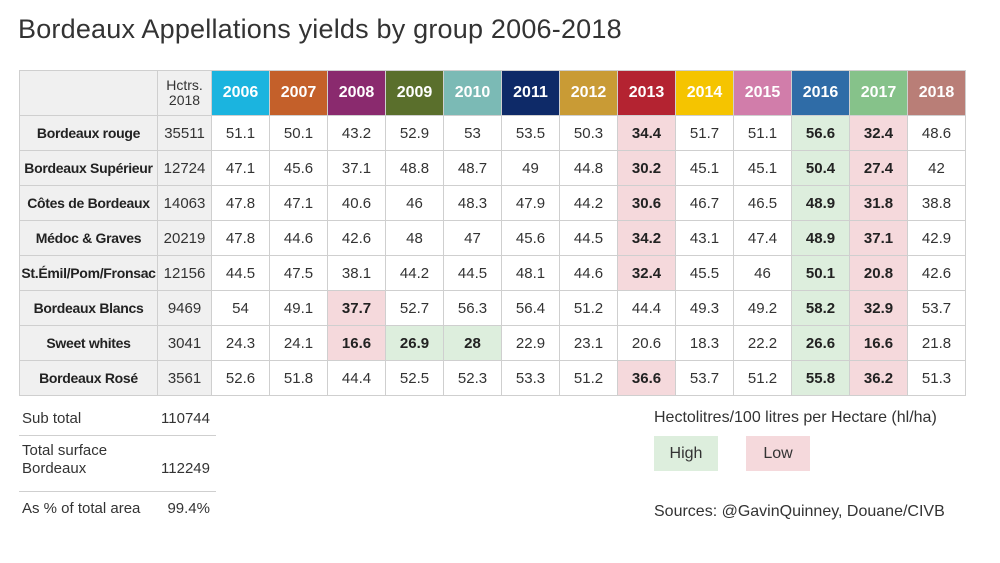 Image resolution: width=1000 pixels, height=563 pixels. Describe the element at coordinates (414, 378) in the screenshot. I see `yield-cell: 52.5` at that location.